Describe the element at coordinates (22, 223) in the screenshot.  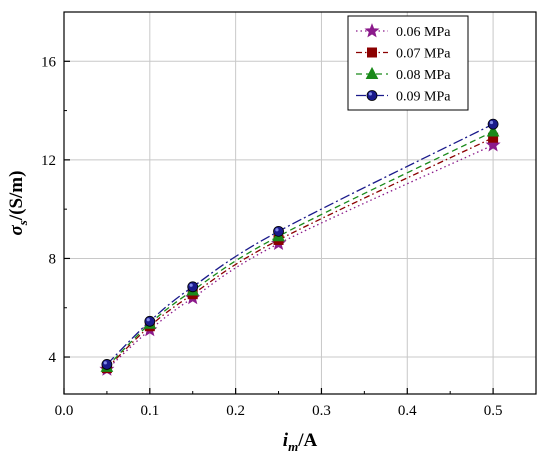
I see `y-axis-label-sub: s` at that location.